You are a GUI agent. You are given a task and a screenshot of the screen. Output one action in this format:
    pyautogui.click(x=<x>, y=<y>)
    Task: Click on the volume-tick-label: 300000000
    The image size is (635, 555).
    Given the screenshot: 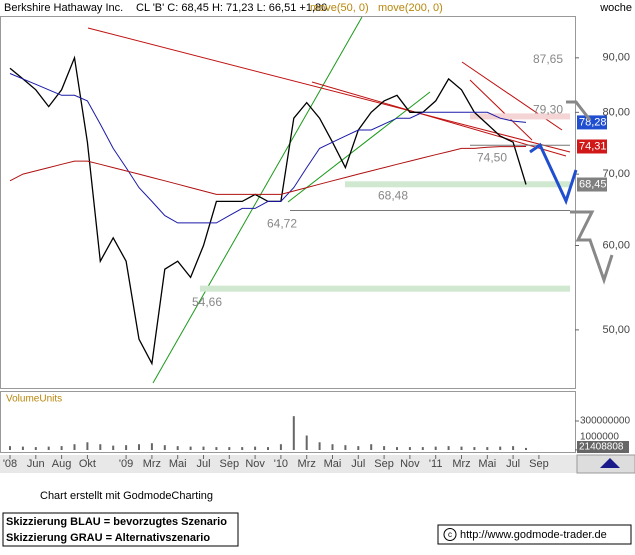 What is the action you would take?
    pyautogui.click(x=605, y=421)
    